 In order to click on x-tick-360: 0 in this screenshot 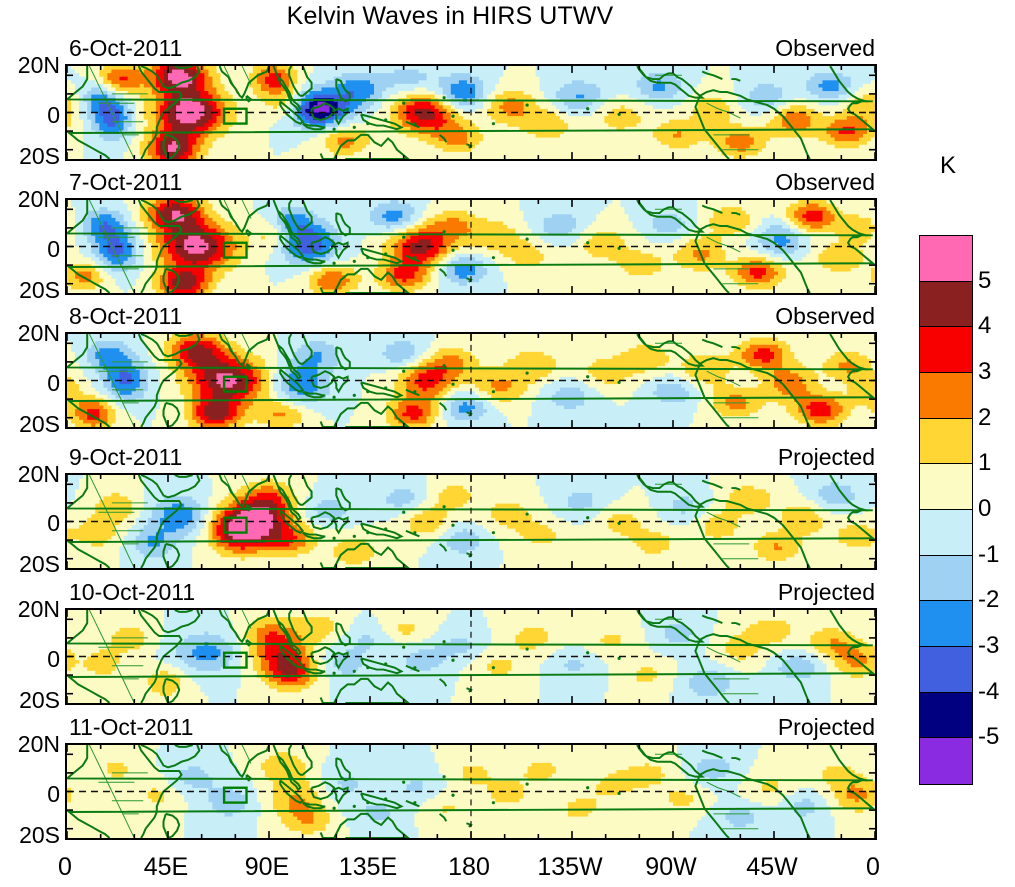, I will do `click(873, 867)`.